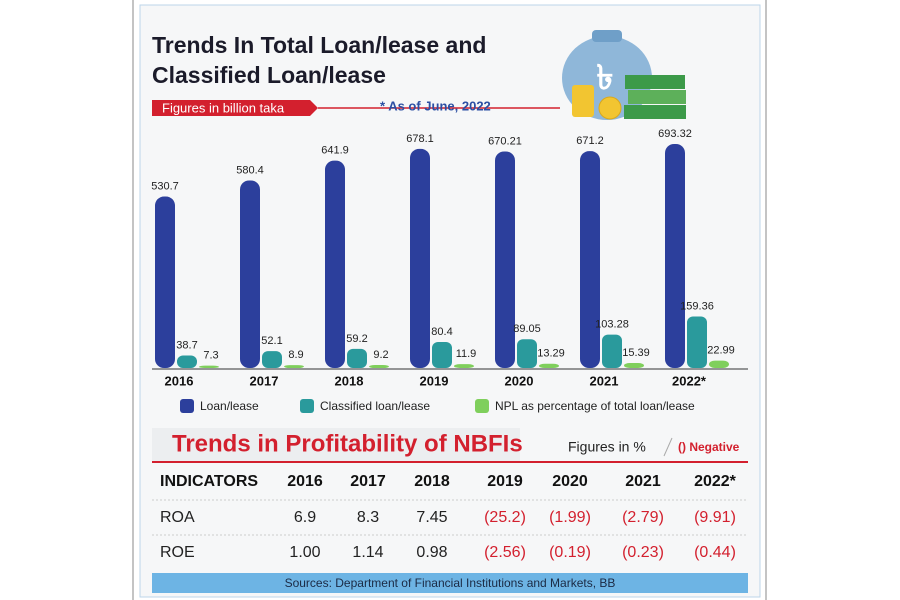 The height and width of the screenshot is (600, 900). What do you see at coordinates (431, 552) in the screenshot?
I see `table-cell: 0.98` at bounding box center [431, 552].